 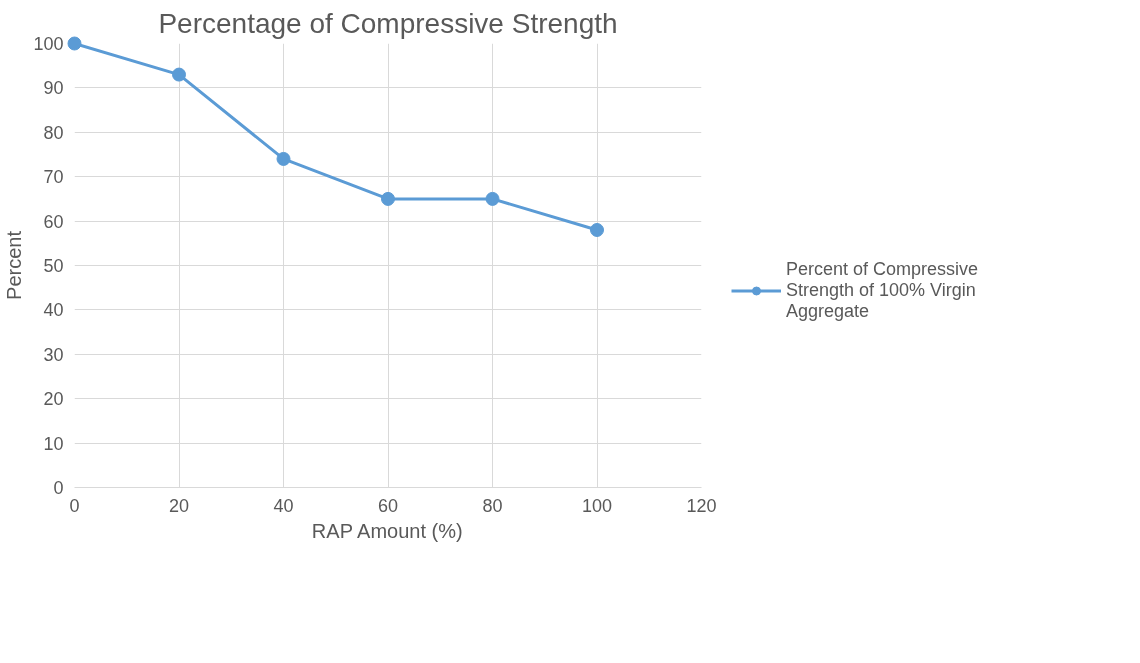 I want to click on chart-title: Percentage of Compressive Strength, so click(x=388, y=23).